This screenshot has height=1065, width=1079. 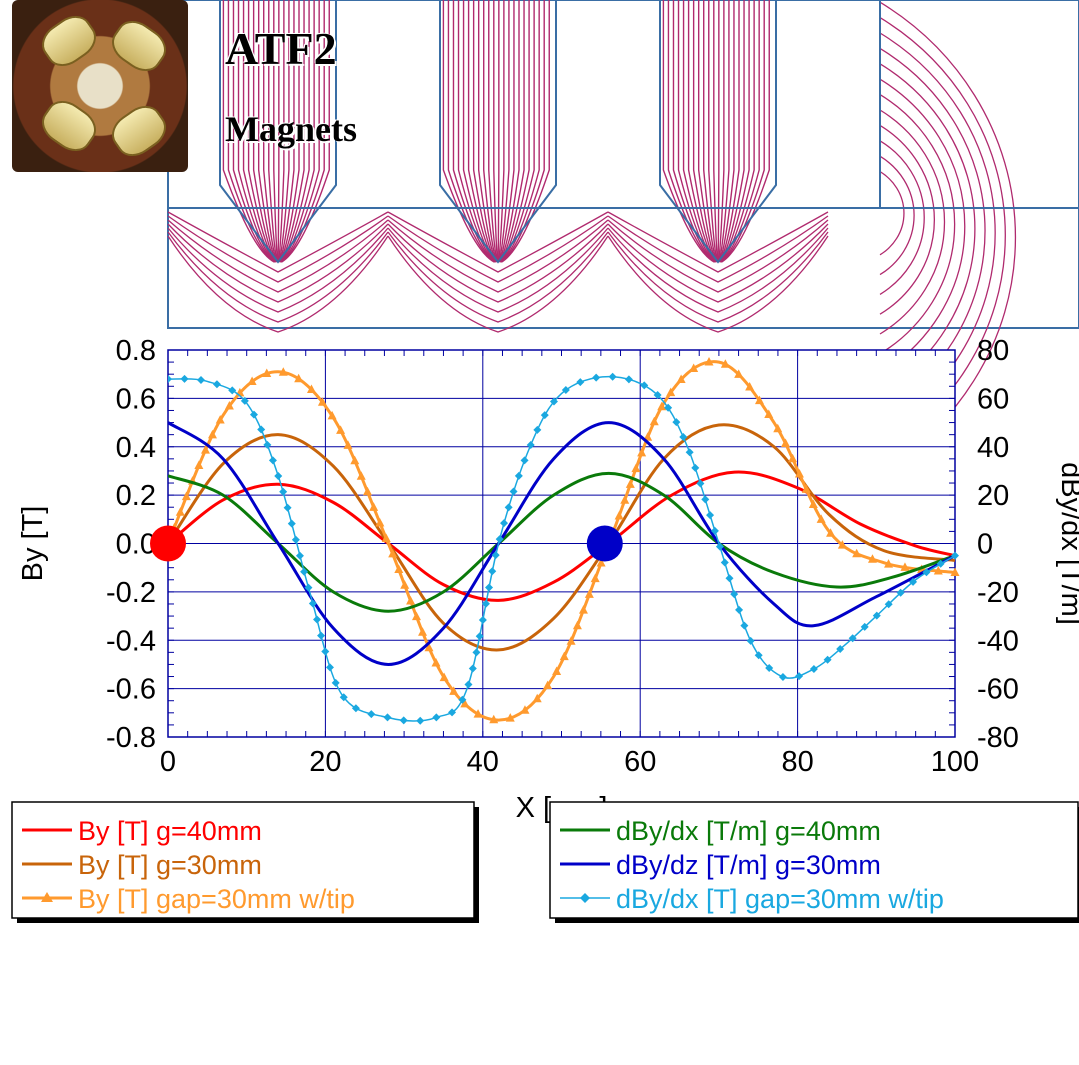 What do you see at coordinates (131, 641) in the screenshot?
I see `y-tick-label: -0.4` at bounding box center [131, 641].